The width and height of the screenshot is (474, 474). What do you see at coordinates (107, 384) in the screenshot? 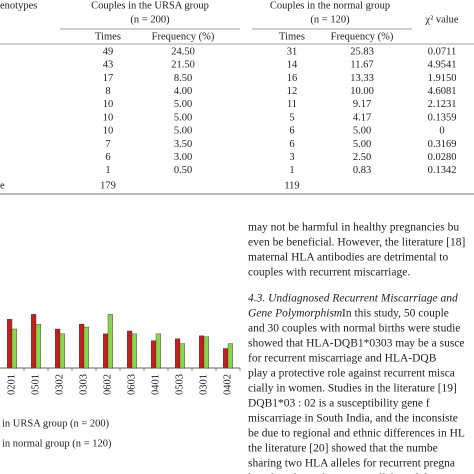
I see `x-tick-label: 0602` at bounding box center [107, 384].